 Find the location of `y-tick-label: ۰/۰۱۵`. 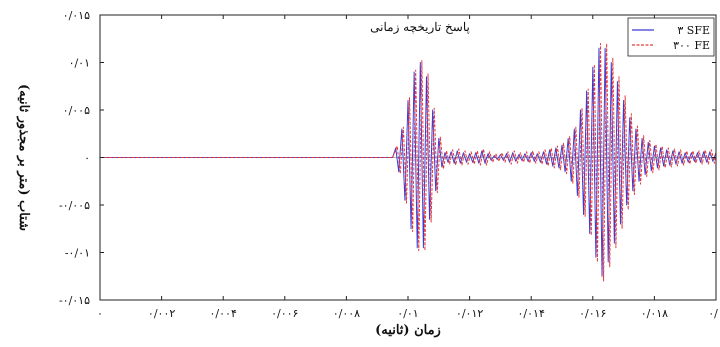

y-tick-label: ۰/۰۱۵ is located at coordinates (76, 15).